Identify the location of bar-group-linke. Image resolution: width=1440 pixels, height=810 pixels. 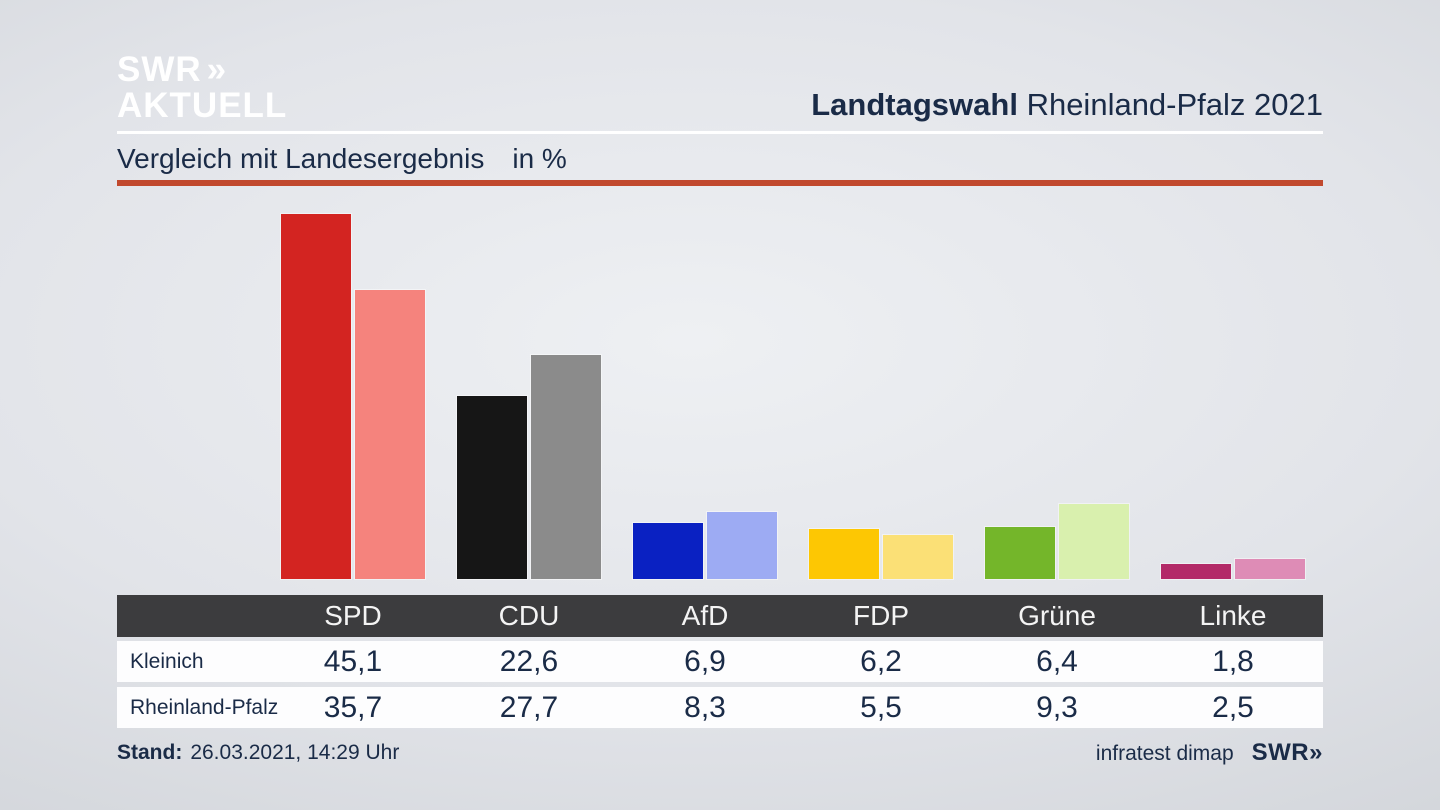
(1233, 569).